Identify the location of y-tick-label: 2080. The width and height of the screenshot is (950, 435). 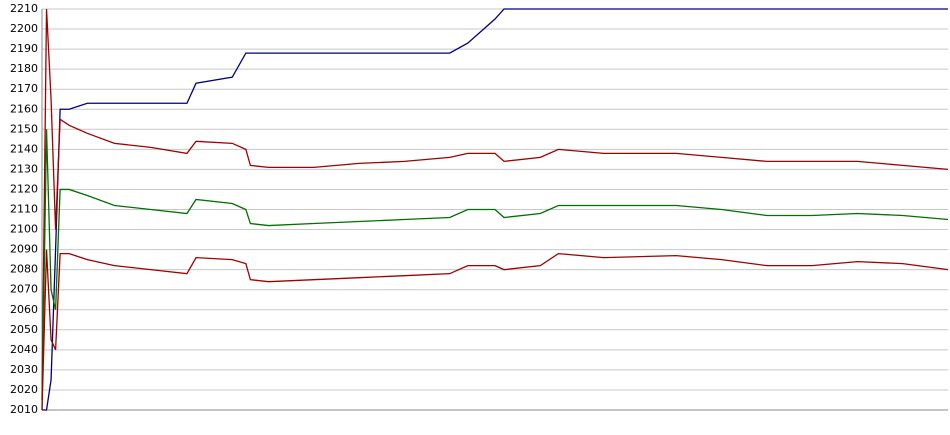
(24, 269).